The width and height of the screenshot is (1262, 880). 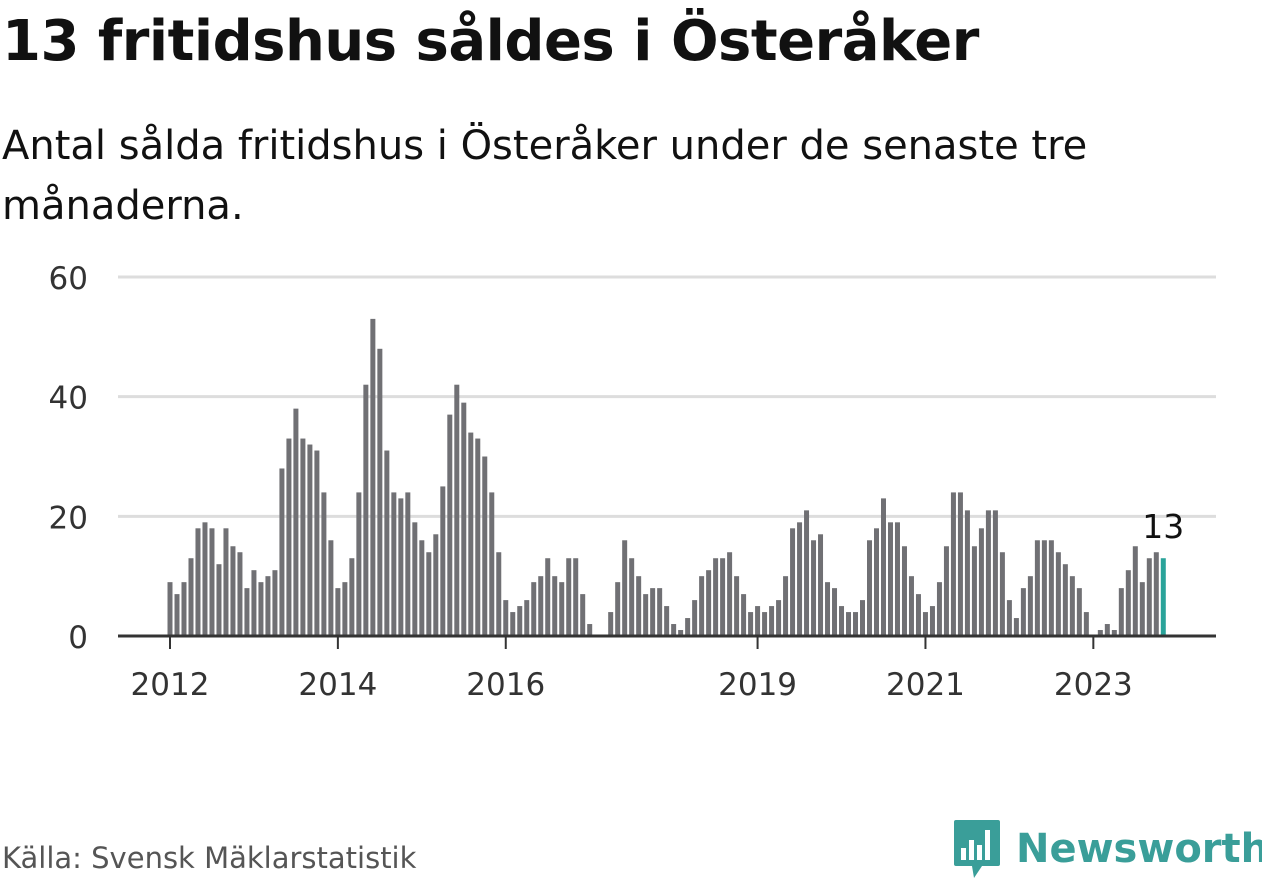 I want to click on y-axis-ticks: 0 20 40 60, so click(x=68, y=458).